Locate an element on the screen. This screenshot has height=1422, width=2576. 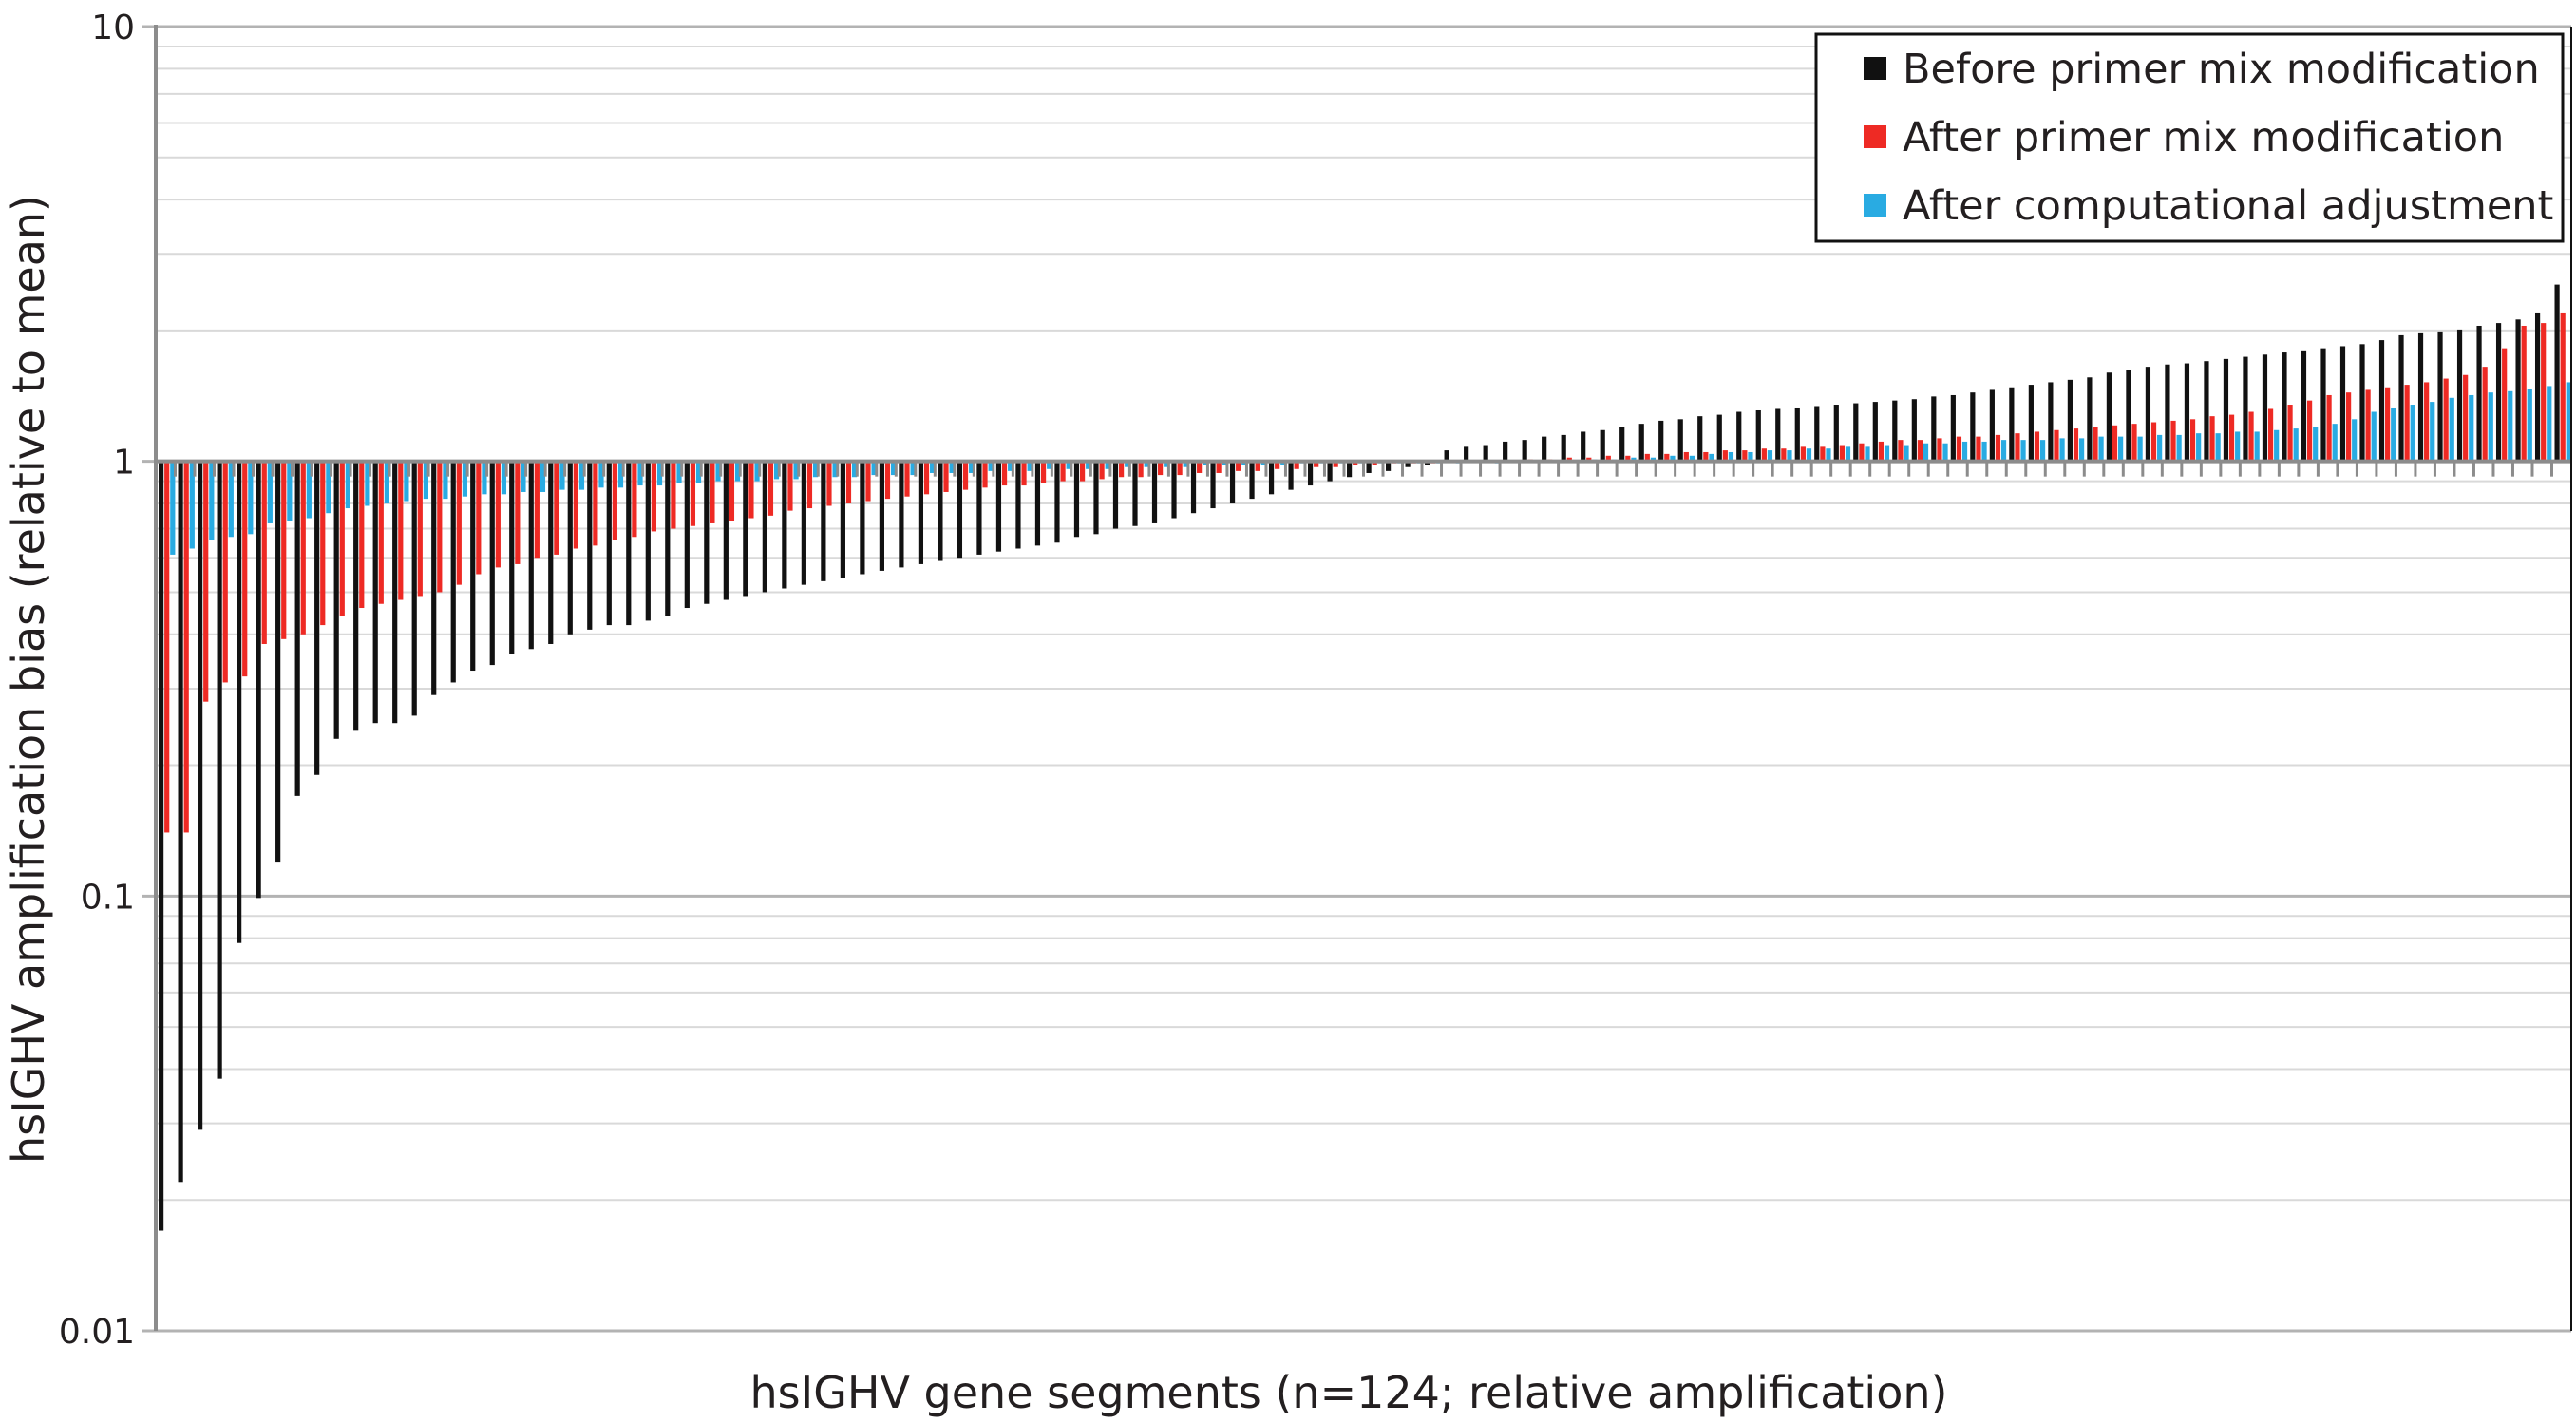
legend-swatch is located at coordinates (1875, 205).